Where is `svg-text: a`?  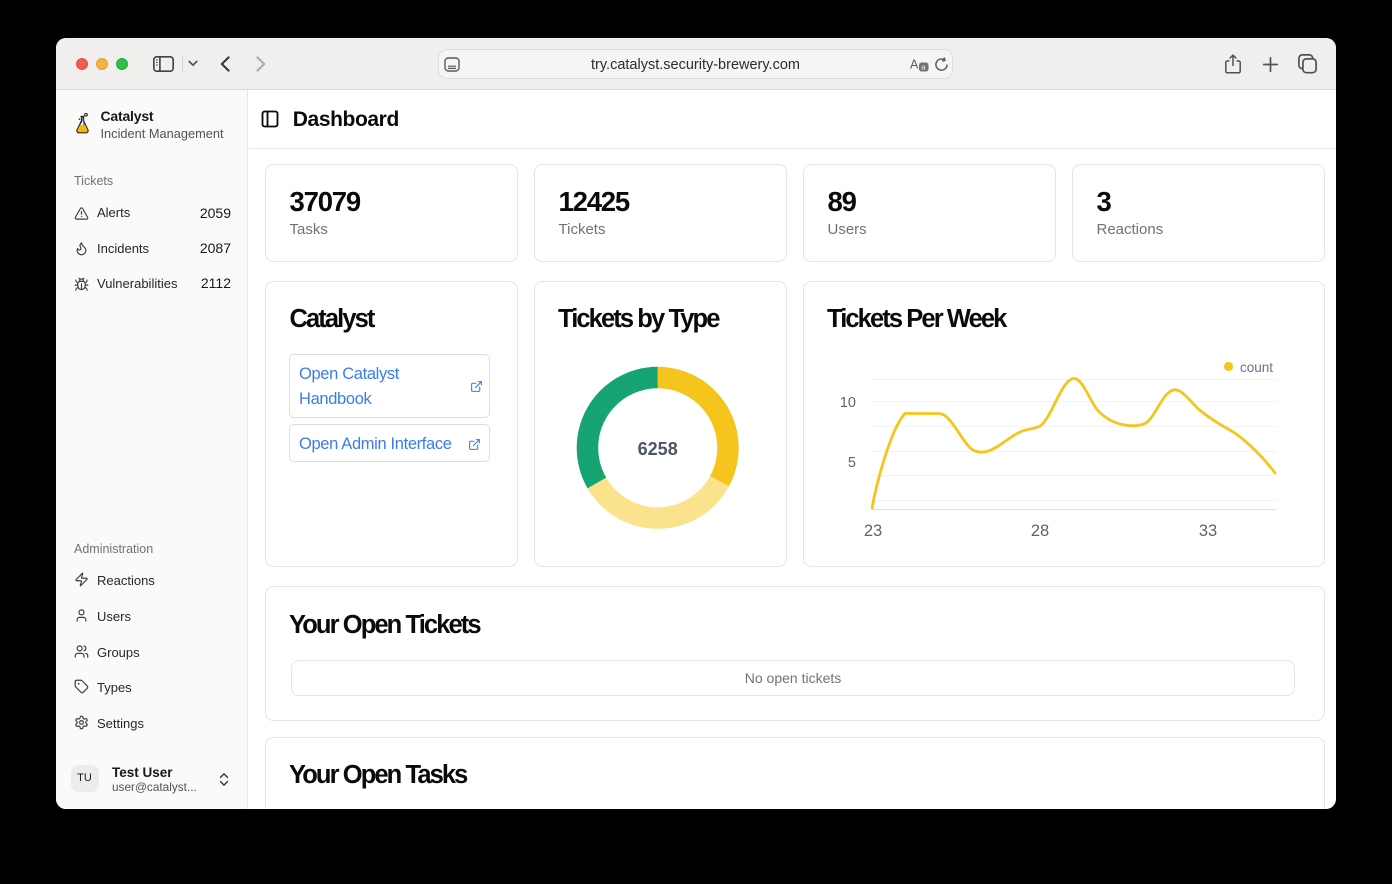 svg-text: a is located at coordinates (923, 66).